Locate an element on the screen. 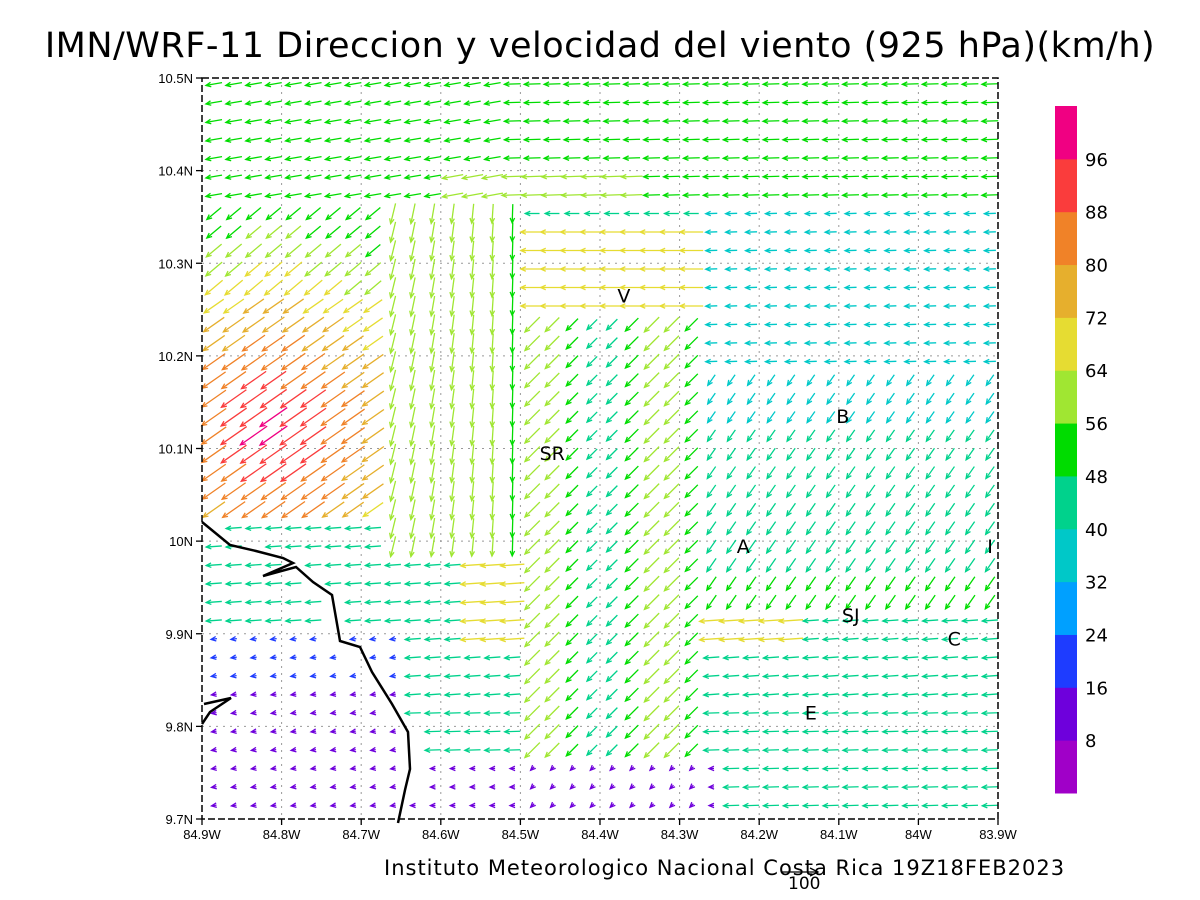 This screenshot has width=1200, height=900. colorbar-label: 48 is located at coordinates (1096, 477).